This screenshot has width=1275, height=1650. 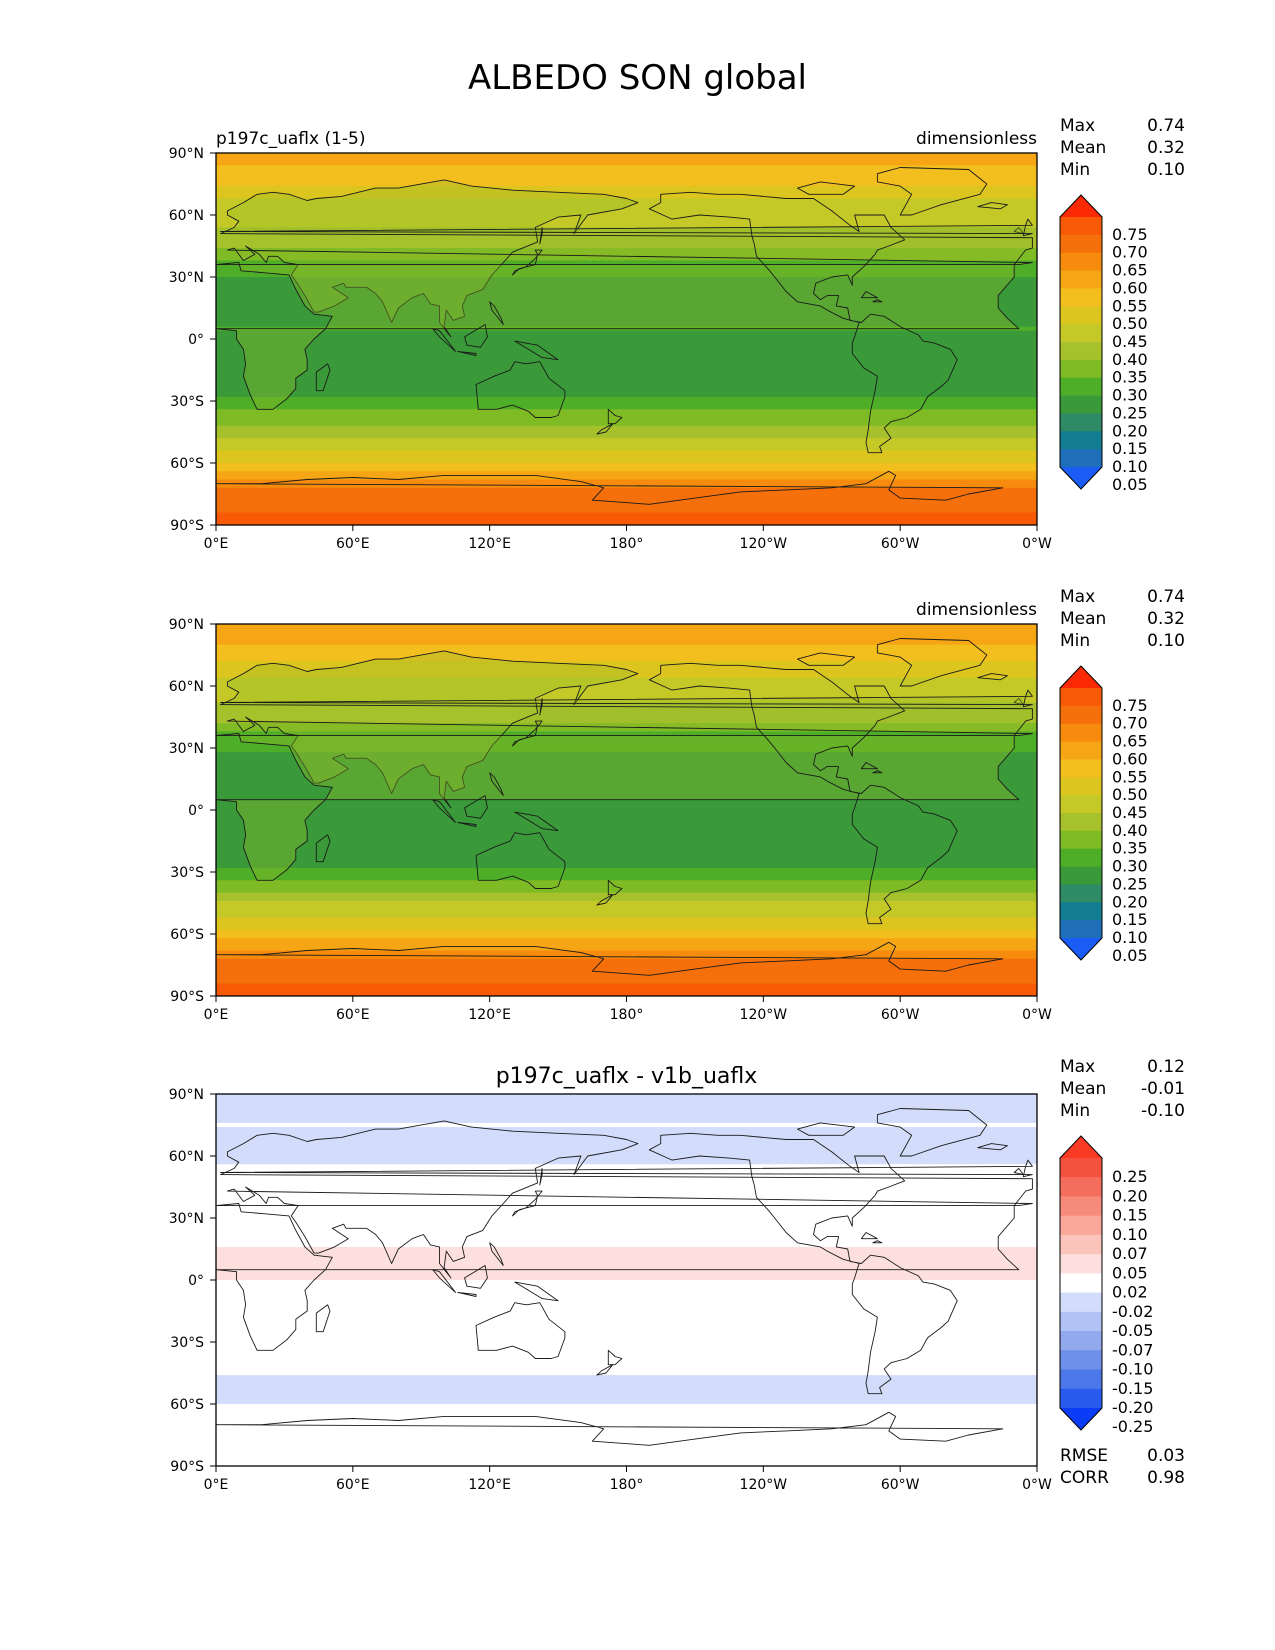 What do you see at coordinates (1130, 794) in the screenshot?
I see `colorbar-label: 0.50` at bounding box center [1130, 794].